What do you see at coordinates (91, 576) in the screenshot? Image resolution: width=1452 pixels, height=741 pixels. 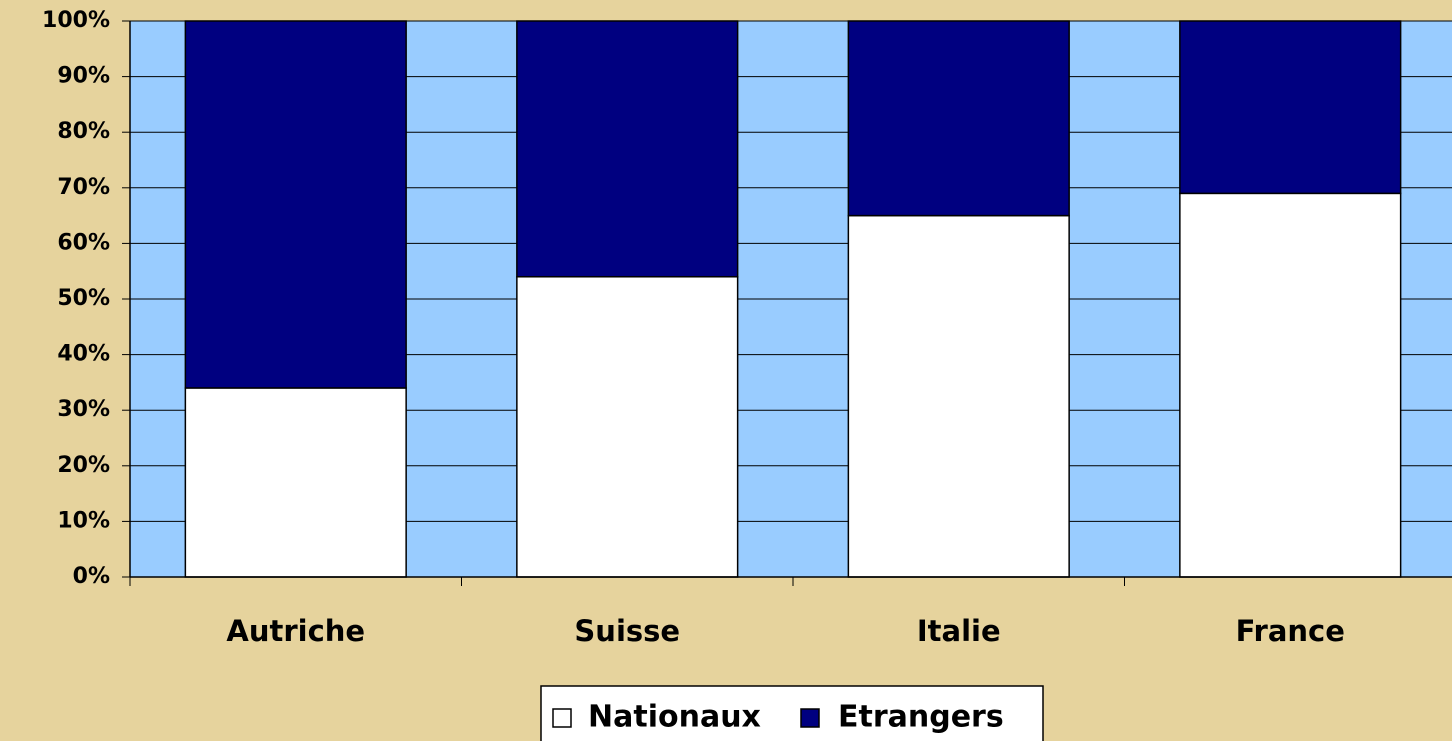 I see `y-tick-label: 0%` at bounding box center [91, 576].